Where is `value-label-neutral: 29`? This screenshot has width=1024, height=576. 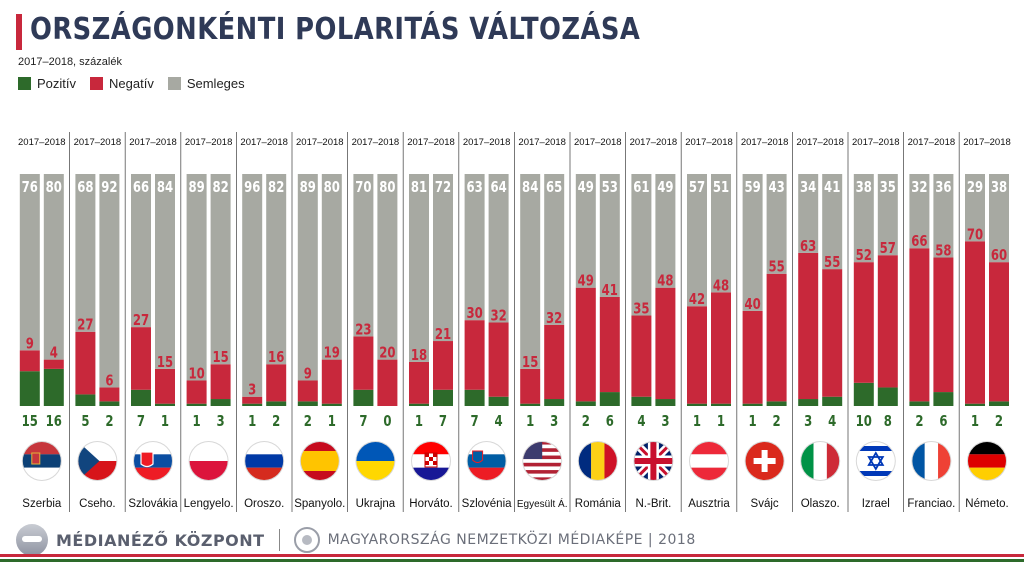
value-label-neutral: 29 is located at coordinates (975, 188).